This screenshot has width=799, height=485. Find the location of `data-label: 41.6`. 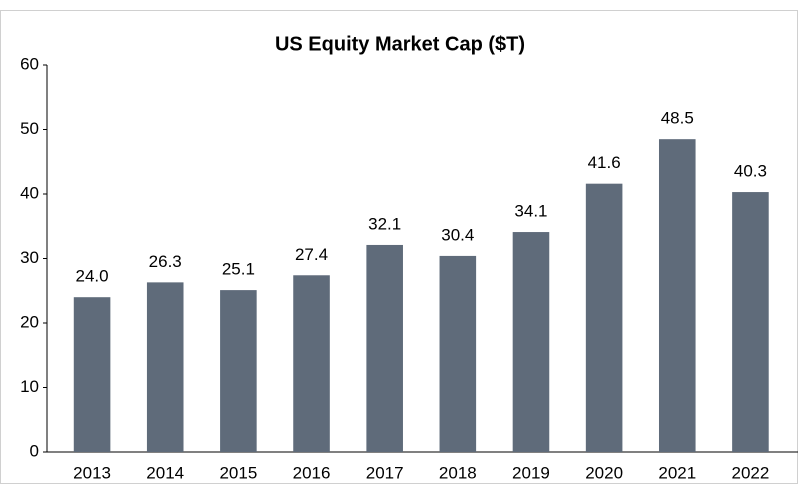

data-label: 41.6 is located at coordinates (604, 162).